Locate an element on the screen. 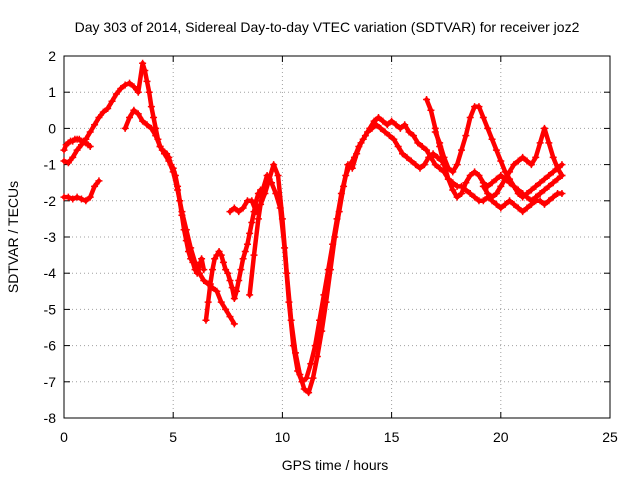 The image size is (640, 480). y-tick-label: -7 is located at coordinates (50, 382).